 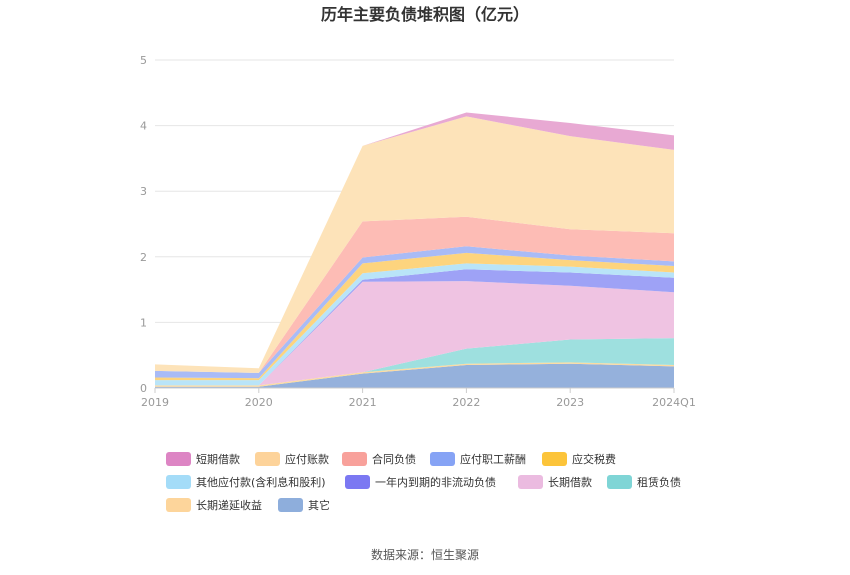 I want to click on y-tick-label: 3, so click(x=143, y=191).